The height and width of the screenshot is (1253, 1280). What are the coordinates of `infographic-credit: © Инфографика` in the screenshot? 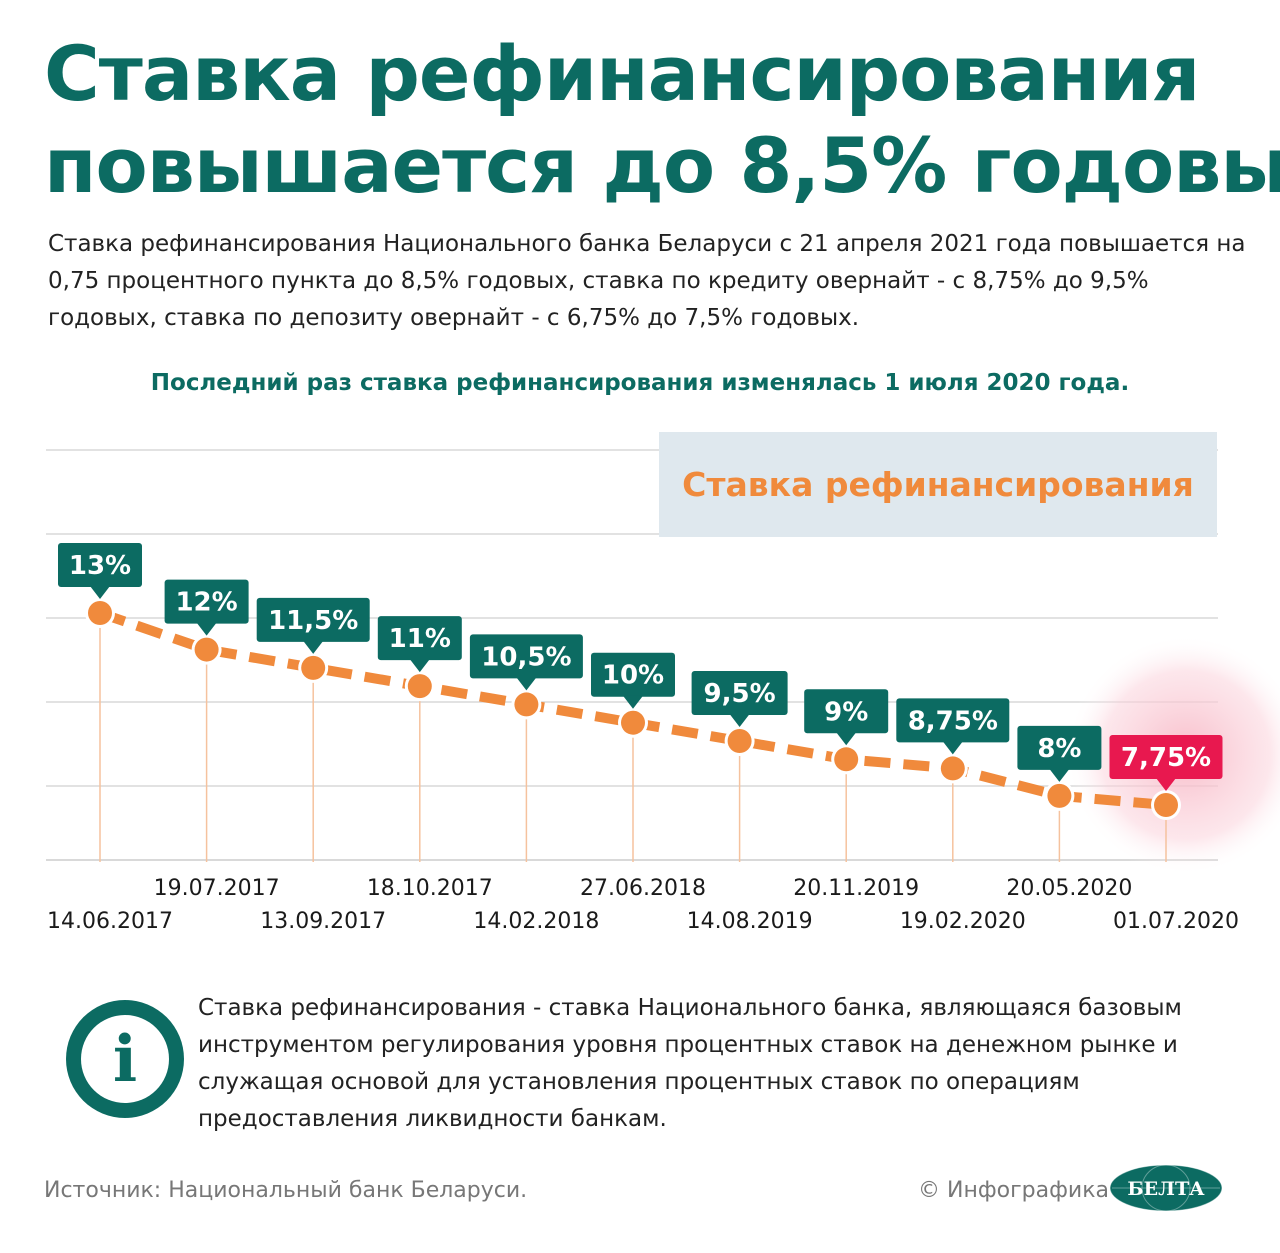 It's located at (1013, 1190).